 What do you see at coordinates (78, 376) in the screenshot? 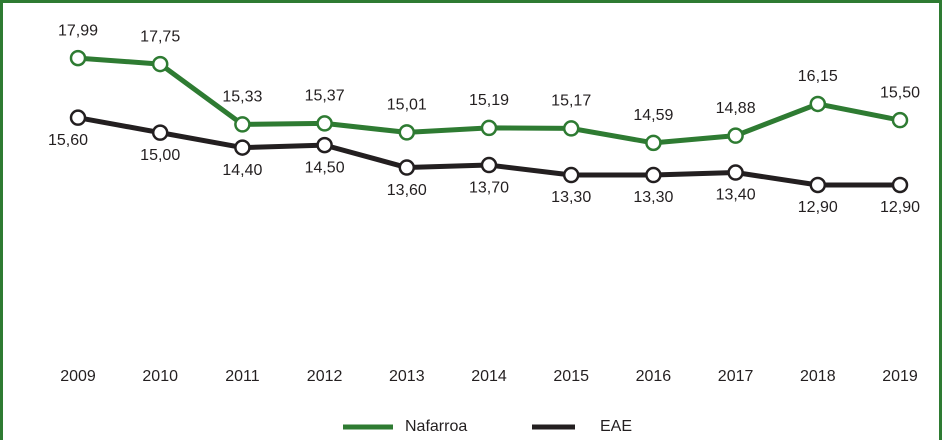
I see `x-tick-label: 2009` at bounding box center [78, 376].